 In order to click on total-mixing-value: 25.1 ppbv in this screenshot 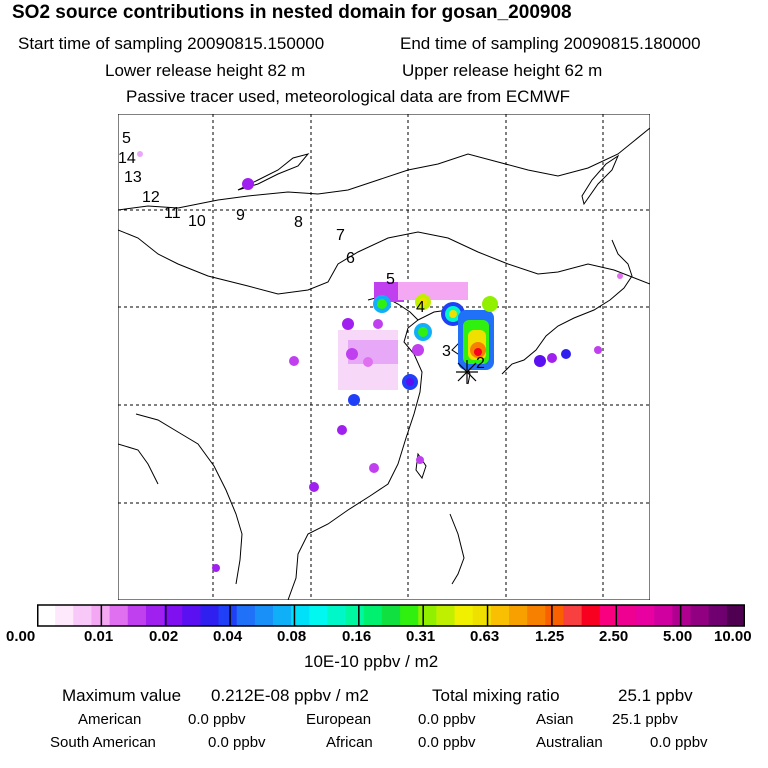, I will do `click(655, 695)`.